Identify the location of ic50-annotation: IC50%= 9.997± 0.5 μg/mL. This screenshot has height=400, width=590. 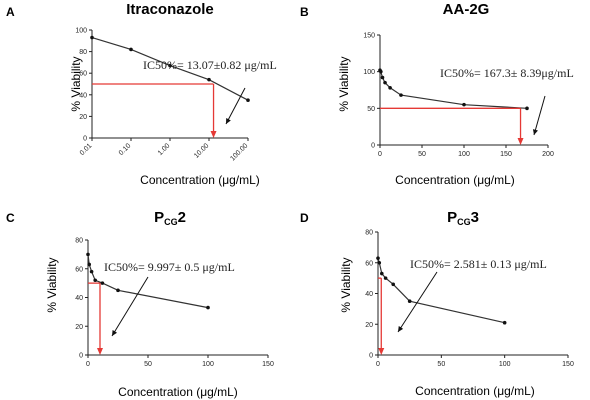
(169, 267).